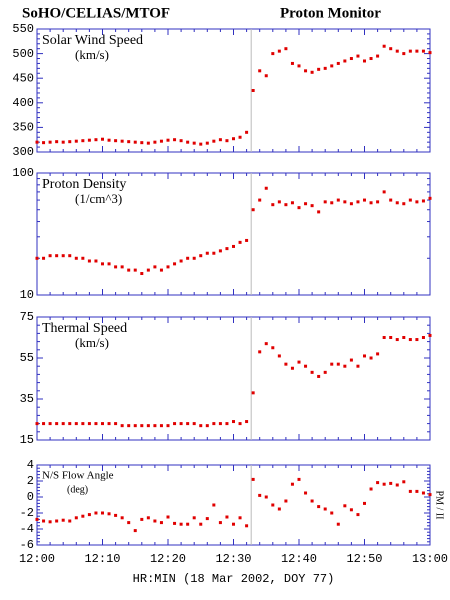  What do you see at coordinates (23, 78) in the screenshot?
I see `y-tick-label: 450` at bounding box center [23, 78].